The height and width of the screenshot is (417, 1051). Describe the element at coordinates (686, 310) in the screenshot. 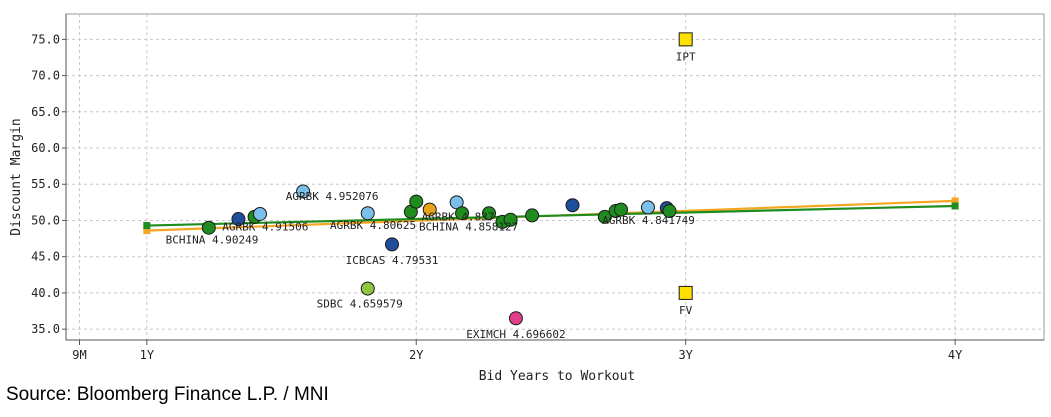

I see `square-point-label: FV` at that location.